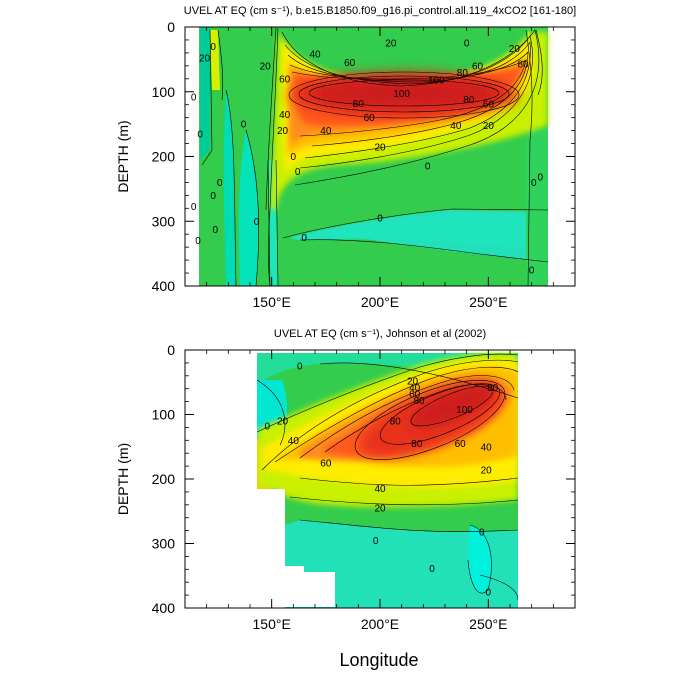  I want to click on bottom-undercurrent-fill, so click(387, 430).